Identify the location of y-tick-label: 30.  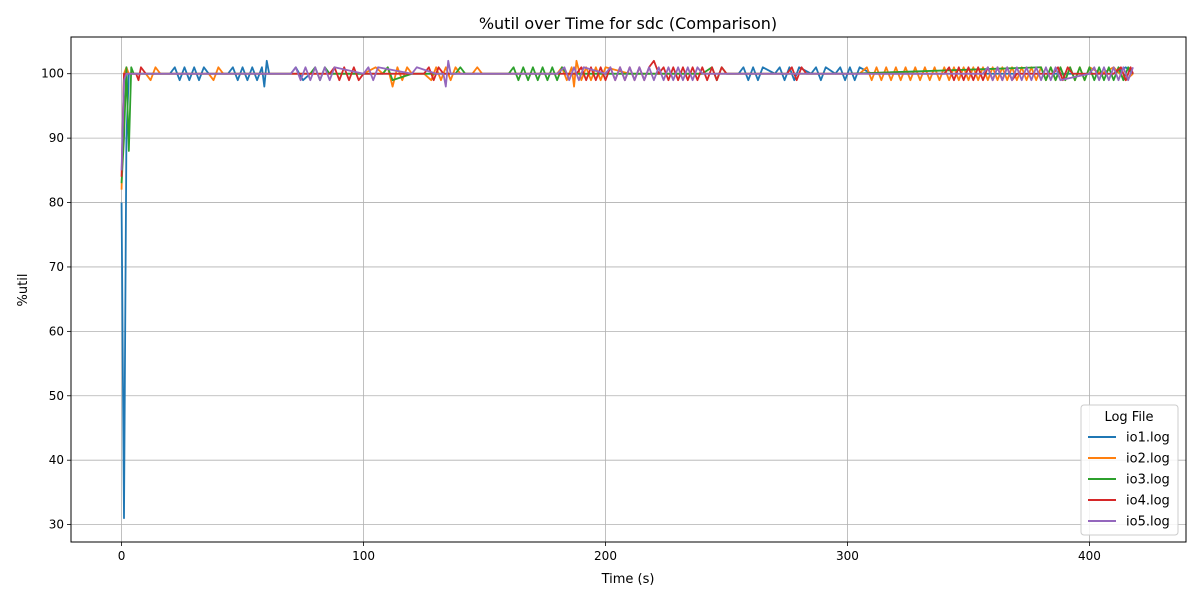
(56, 525).